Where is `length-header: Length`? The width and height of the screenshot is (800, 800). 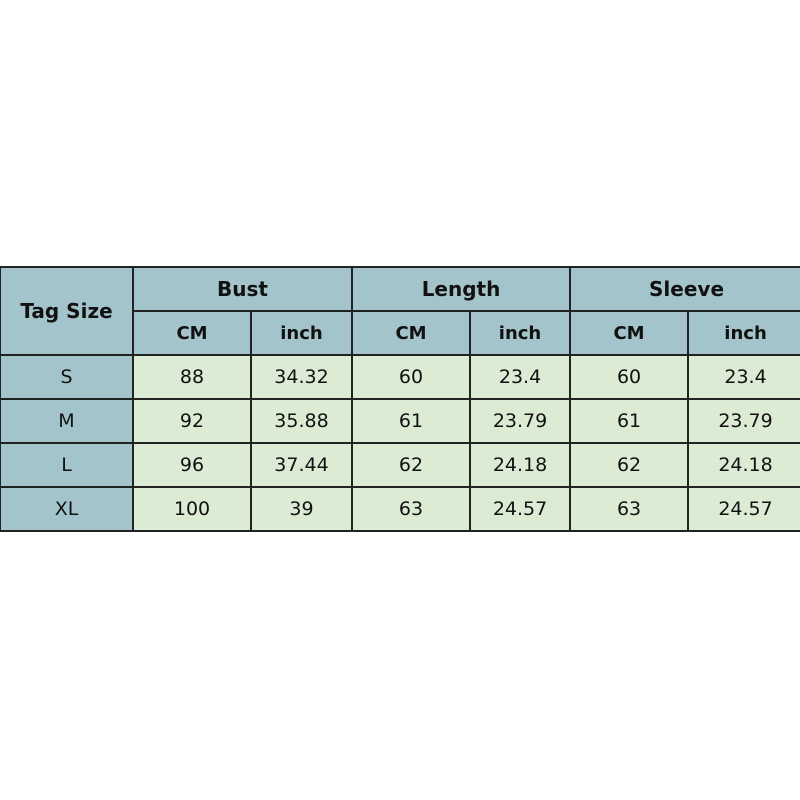 length-header: Length is located at coordinates (461, 289).